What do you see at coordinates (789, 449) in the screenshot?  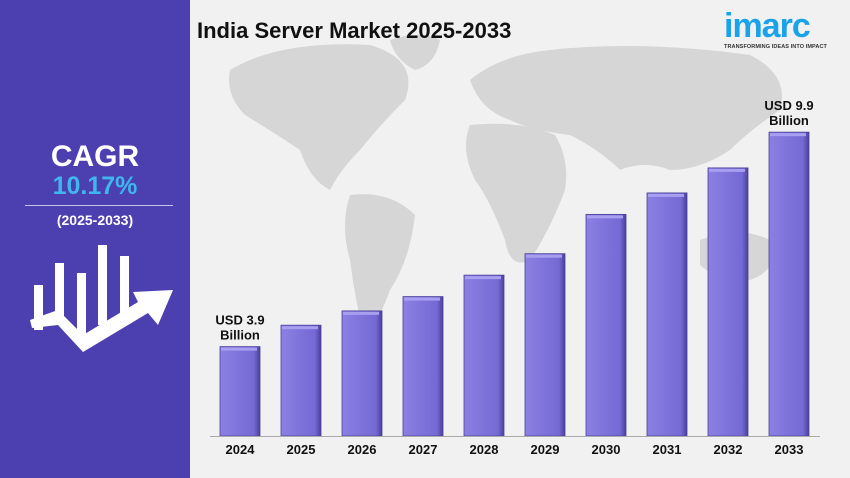 I see `x-tick-label: 2033` at bounding box center [789, 449].